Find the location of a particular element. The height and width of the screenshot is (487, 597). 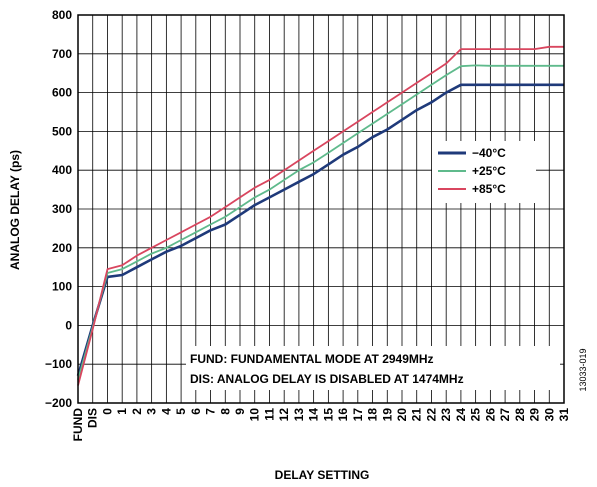

x-tick-label: 26 is located at coordinates (490, 415).